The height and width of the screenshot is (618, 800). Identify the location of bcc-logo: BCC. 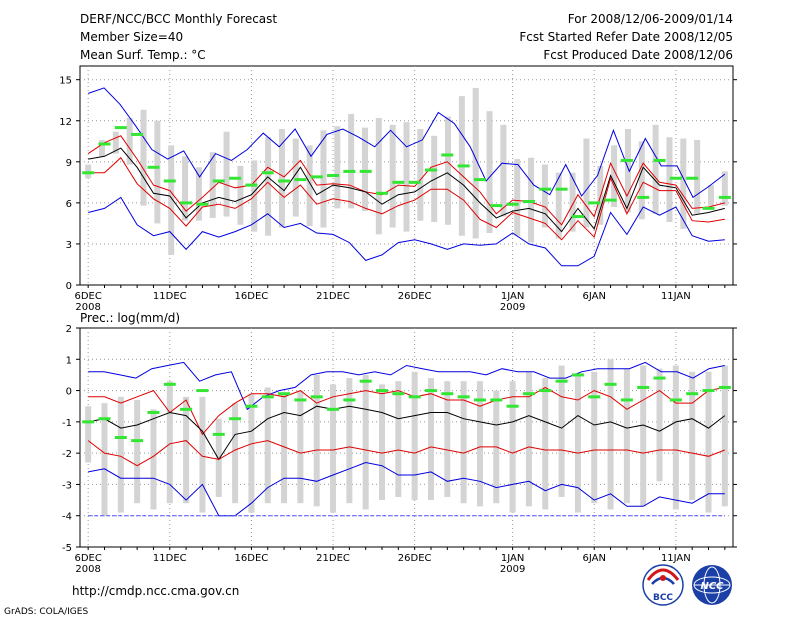
(663, 585).